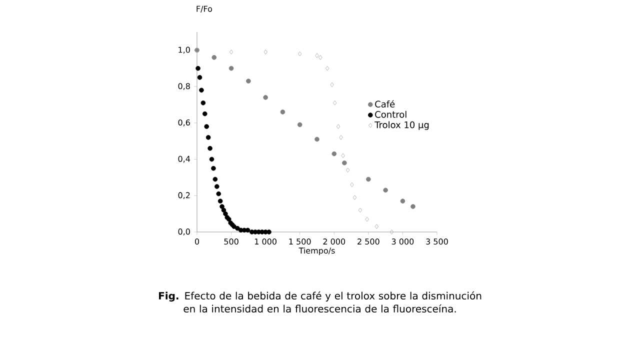 This screenshot has height=348, width=640. Describe the element at coordinates (300, 241) in the screenshot. I see `x-tick-label: 1 500` at that location.